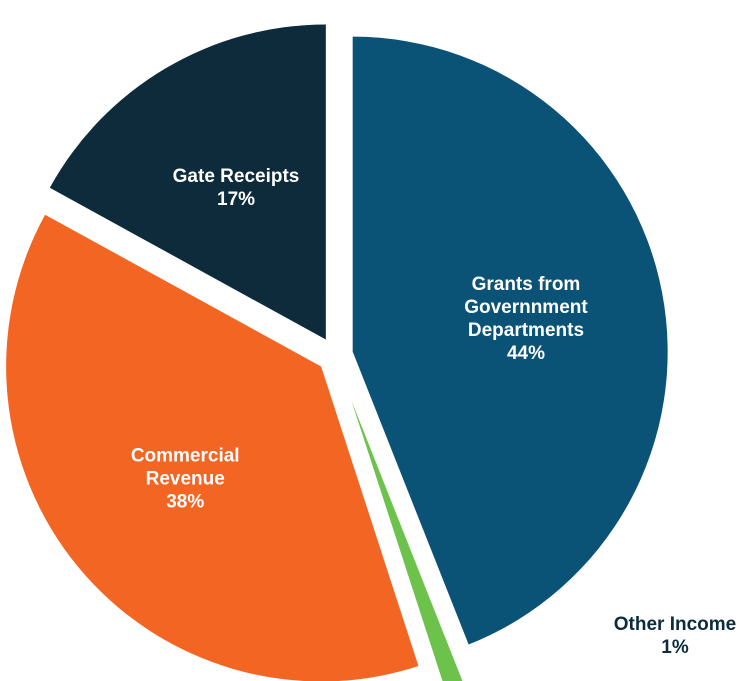  What do you see at coordinates (526, 307) in the screenshot?
I see `category-name: Grants from Governnment Departments` at bounding box center [526, 307].